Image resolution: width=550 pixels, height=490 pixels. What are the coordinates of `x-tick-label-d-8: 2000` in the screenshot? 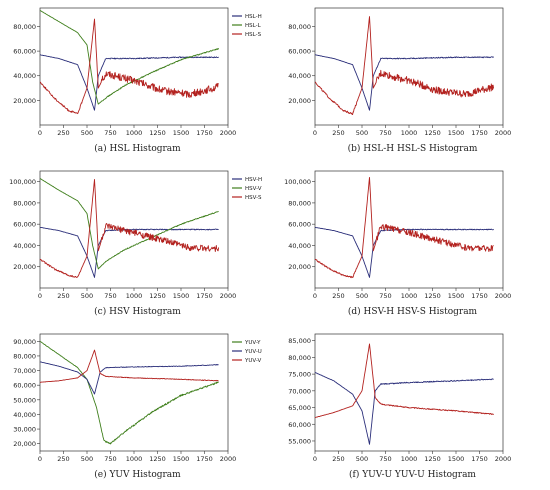 It's located at (503, 296).